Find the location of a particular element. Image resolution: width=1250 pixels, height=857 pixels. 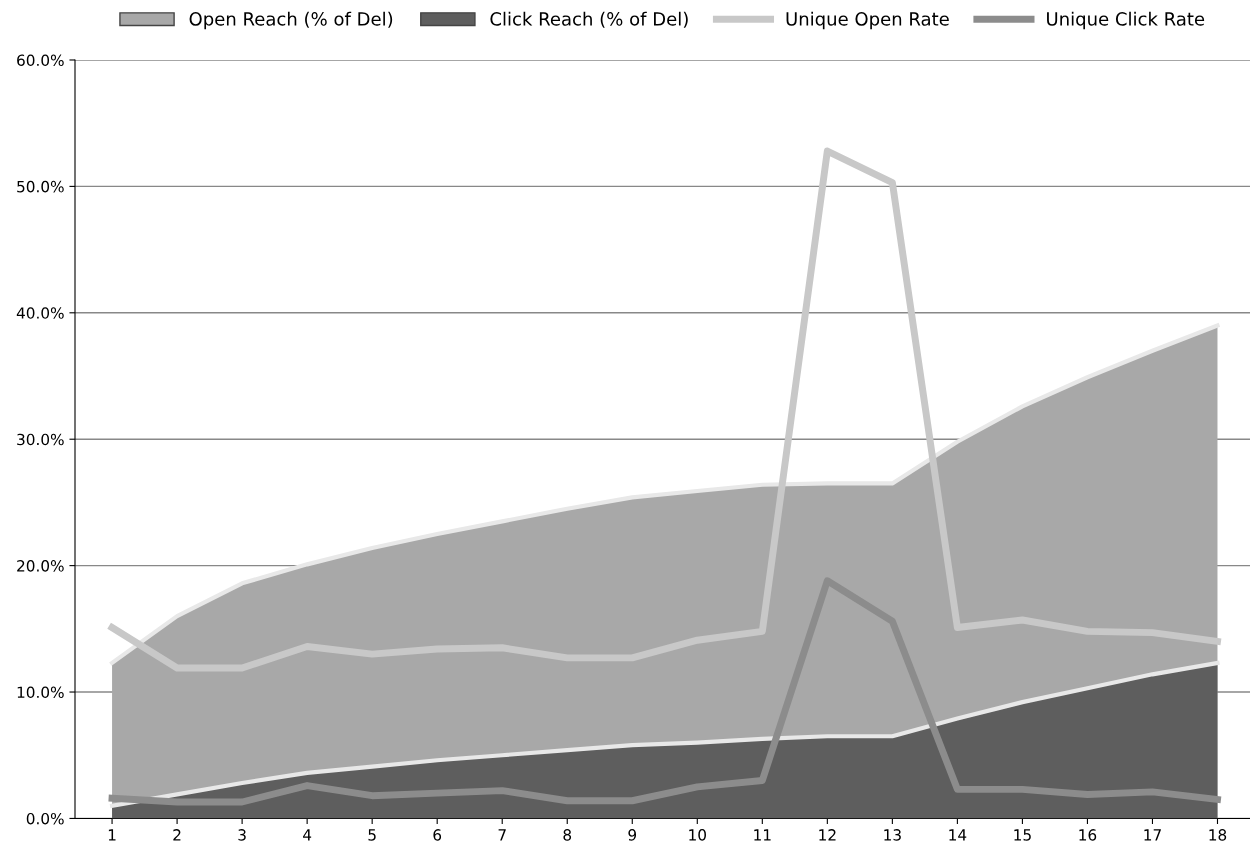

legend-label: Unique Click Rate is located at coordinates (1126, 20).